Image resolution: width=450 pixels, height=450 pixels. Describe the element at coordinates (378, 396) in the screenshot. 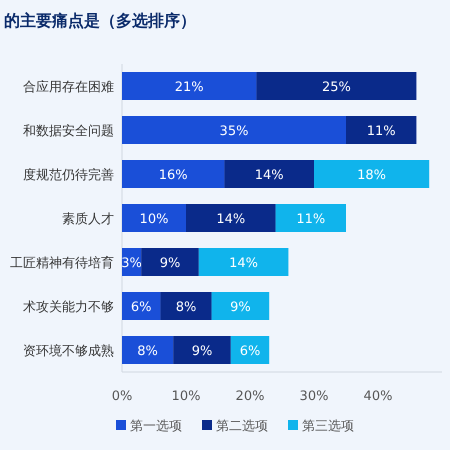

I see `x-tick-label: 40%` at that location.